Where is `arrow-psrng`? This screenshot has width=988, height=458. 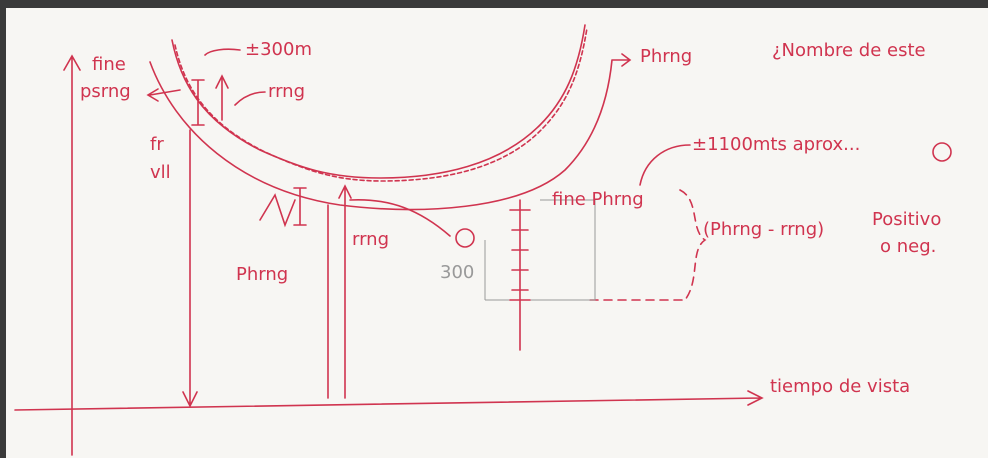 arrow-psrng is located at coordinates (163, 95).